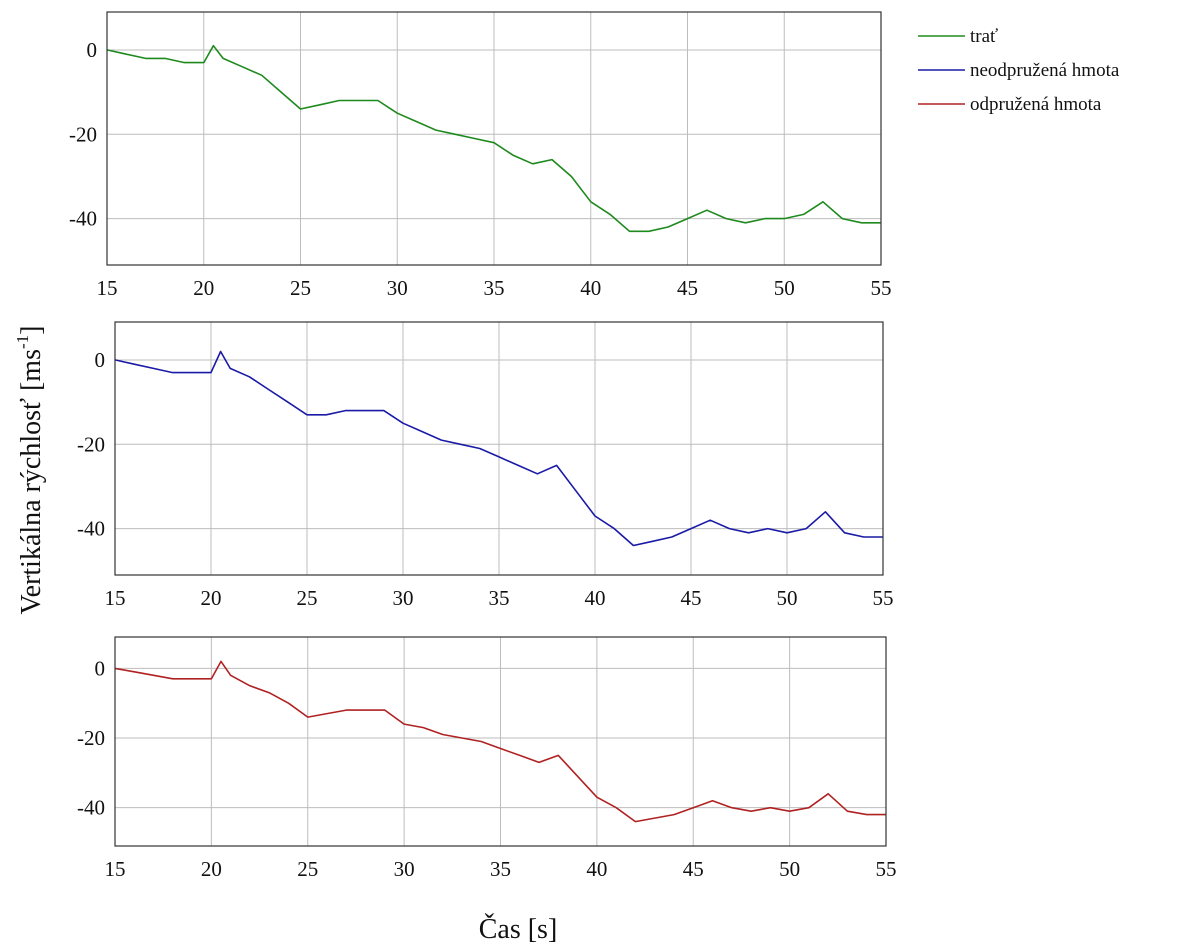 Image resolution: width=1177 pixels, height=948 pixels. I want to click on x-tick-label-bottom: 35, so click(500, 869).